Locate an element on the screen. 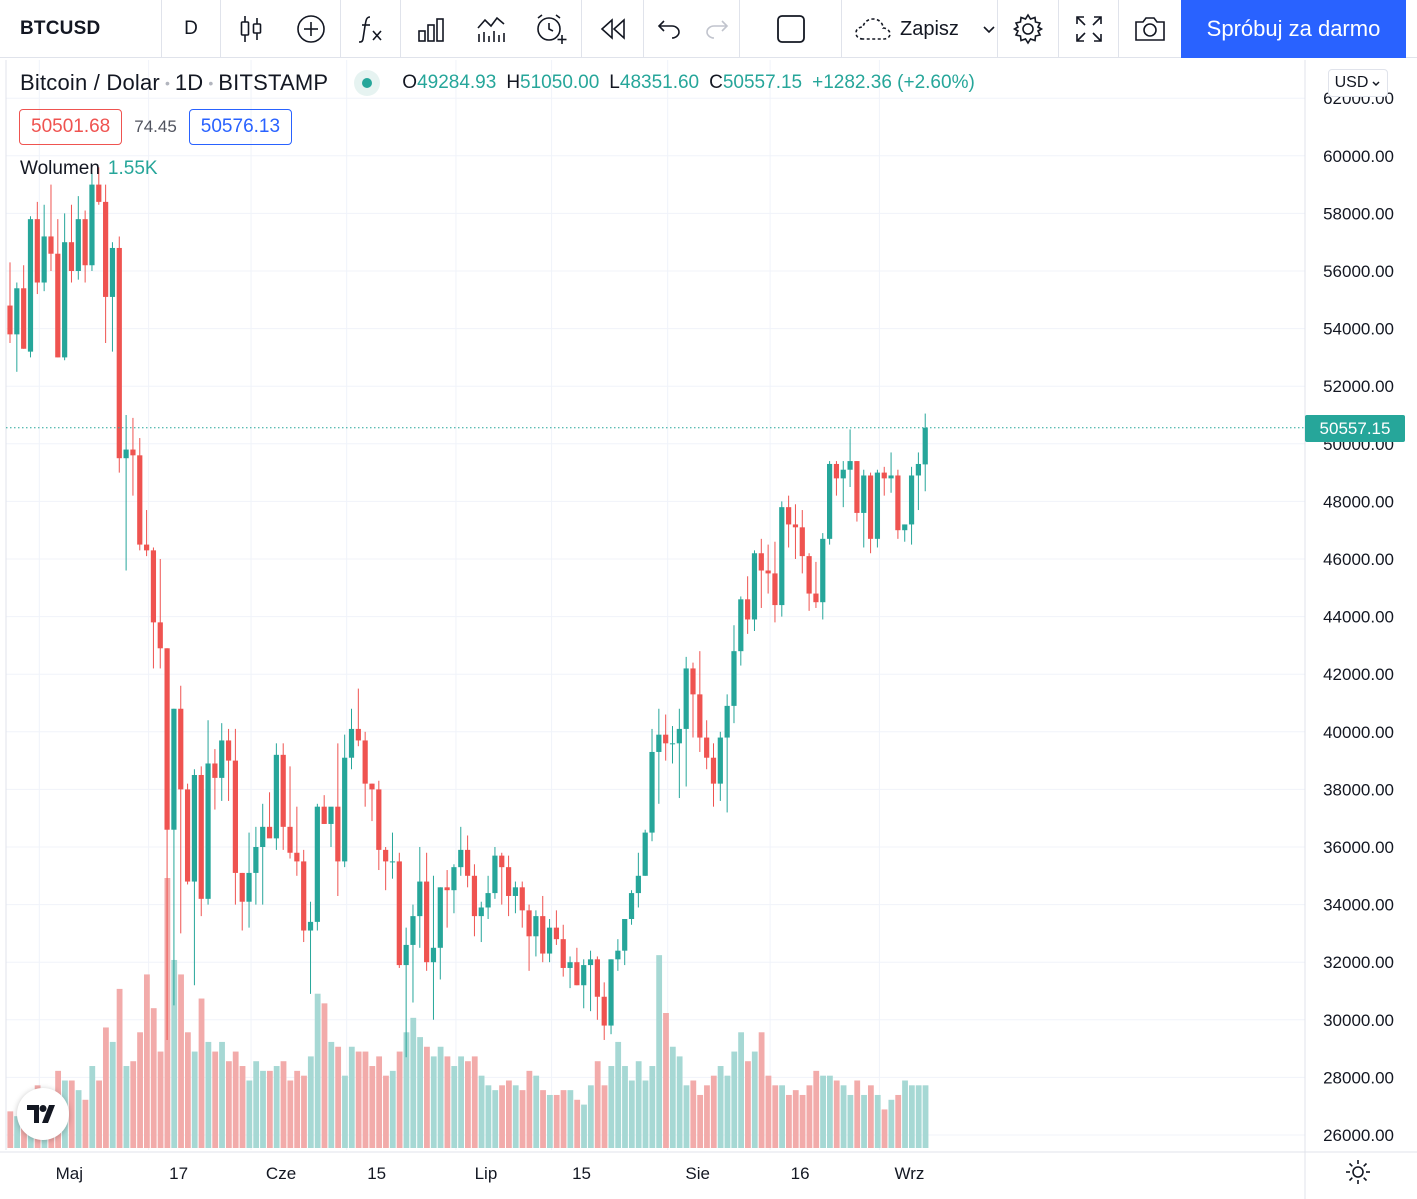 Image resolution: width=1417 pixels, height=1199 pixels. symbol-search-button: BTCUSD is located at coordinates (81, 29).